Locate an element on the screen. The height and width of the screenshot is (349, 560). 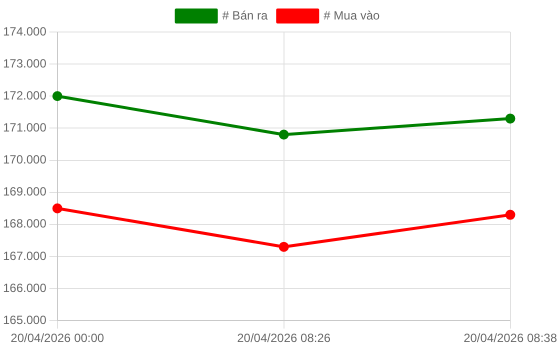
y-tick-label: 174.000 is located at coordinates (24, 31).